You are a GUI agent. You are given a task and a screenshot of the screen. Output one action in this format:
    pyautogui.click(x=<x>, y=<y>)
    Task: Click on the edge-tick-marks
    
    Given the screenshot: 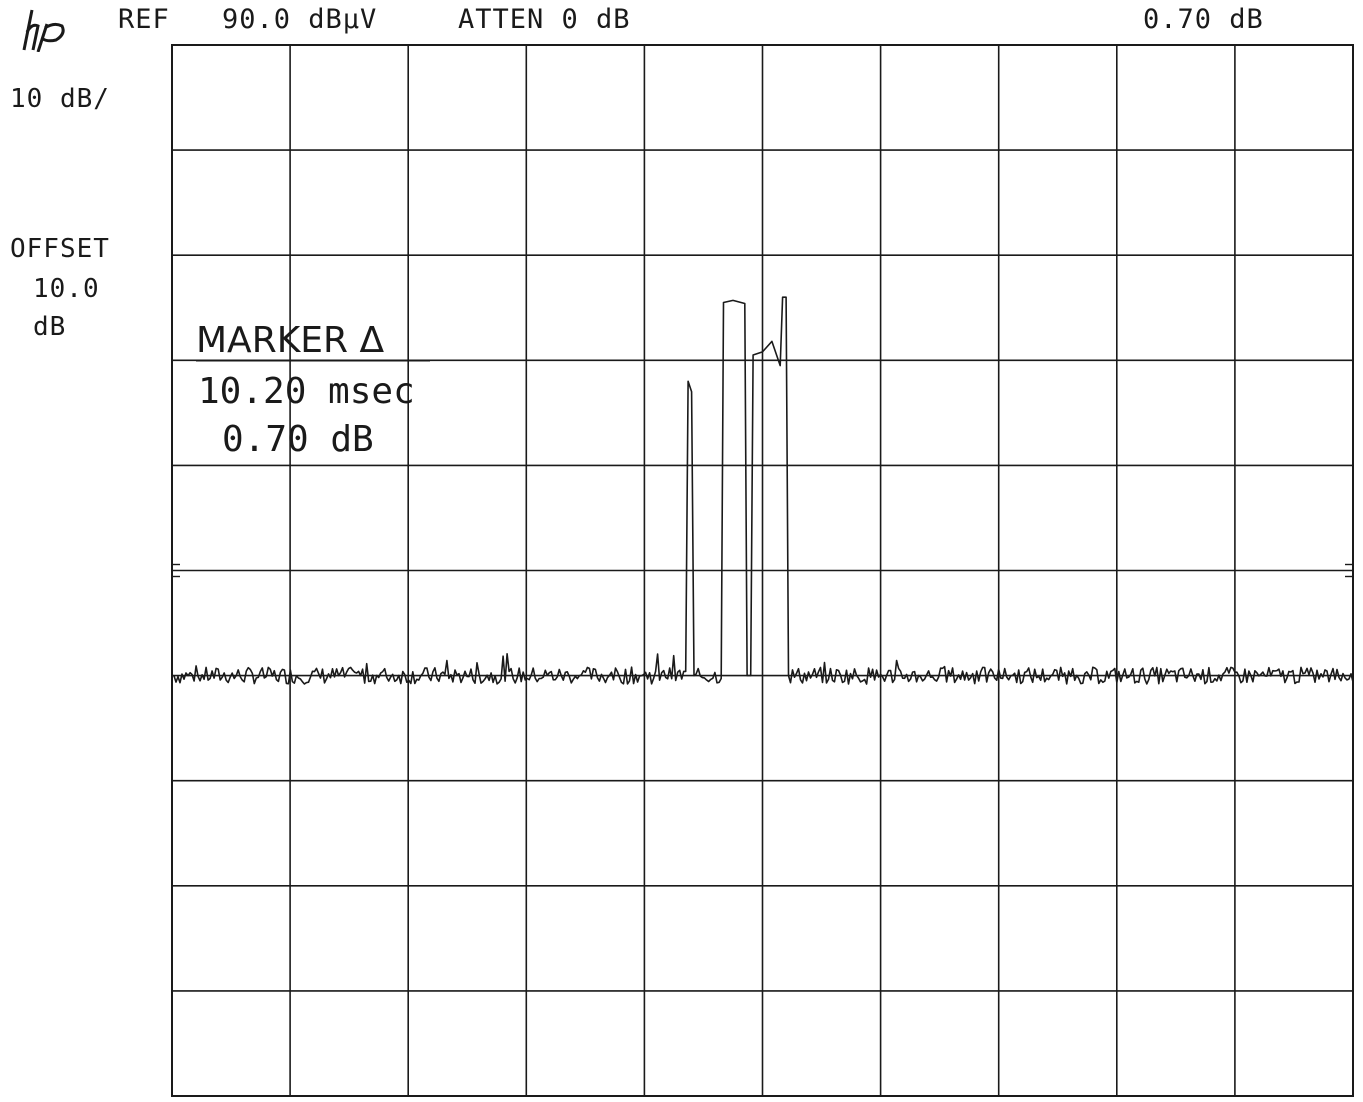 What is the action you would take?
    pyautogui.click(x=762, y=570)
    